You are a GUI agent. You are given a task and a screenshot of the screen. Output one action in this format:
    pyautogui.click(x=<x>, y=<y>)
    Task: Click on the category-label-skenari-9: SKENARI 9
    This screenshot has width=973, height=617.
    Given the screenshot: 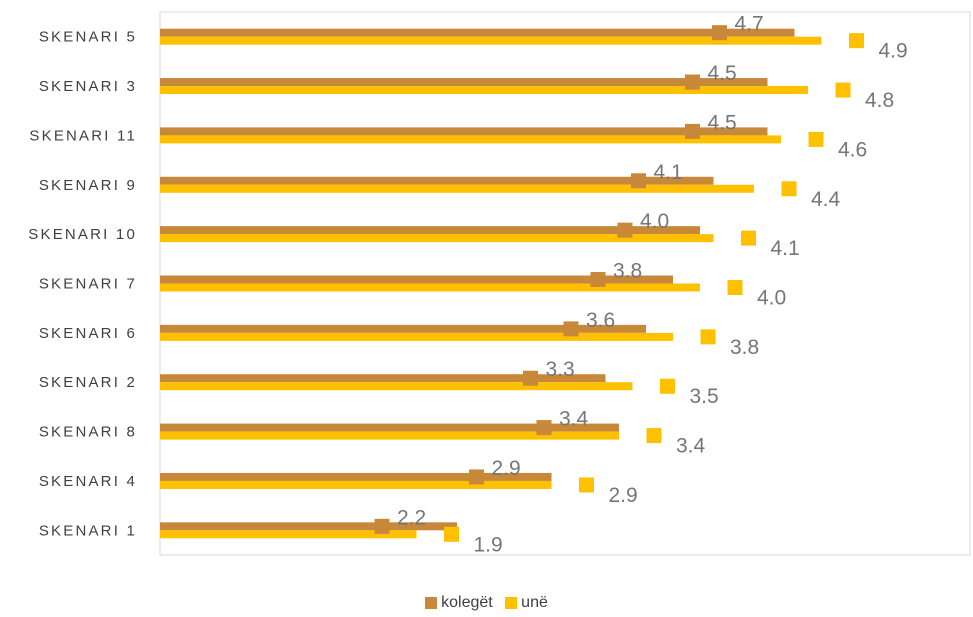 What is the action you would take?
    pyautogui.click(x=88, y=185)
    